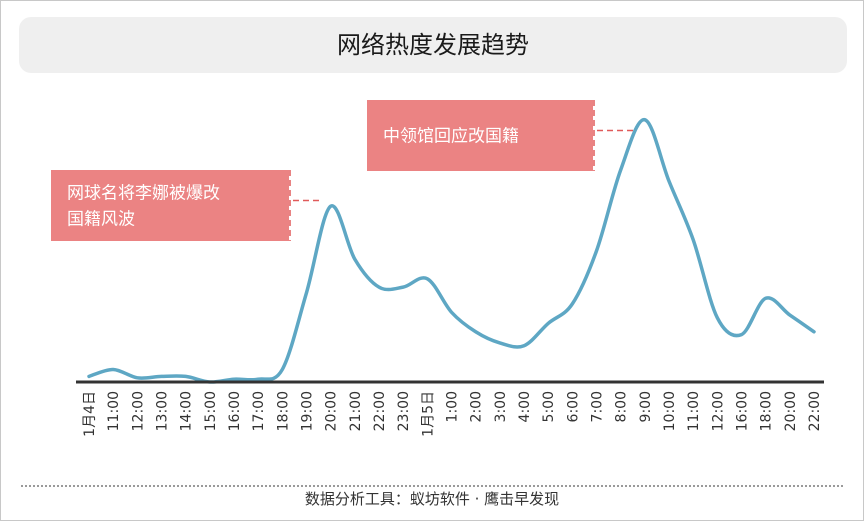 Image resolution: width=864 pixels, height=521 pixels. Describe the element at coordinates (101, 220) in the screenshot. I see `callout-text: 国籍风波` at that location.